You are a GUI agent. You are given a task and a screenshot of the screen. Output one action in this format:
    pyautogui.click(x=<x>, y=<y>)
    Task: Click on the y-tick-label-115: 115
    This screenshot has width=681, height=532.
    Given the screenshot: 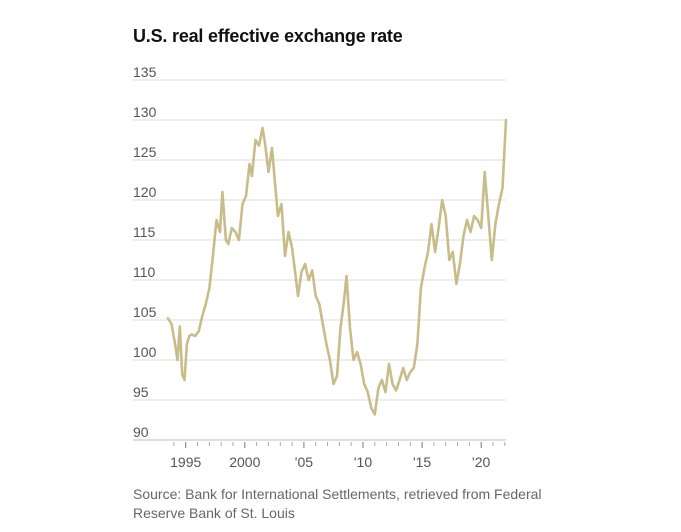 What is the action you would take?
    pyautogui.click(x=144, y=232)
    